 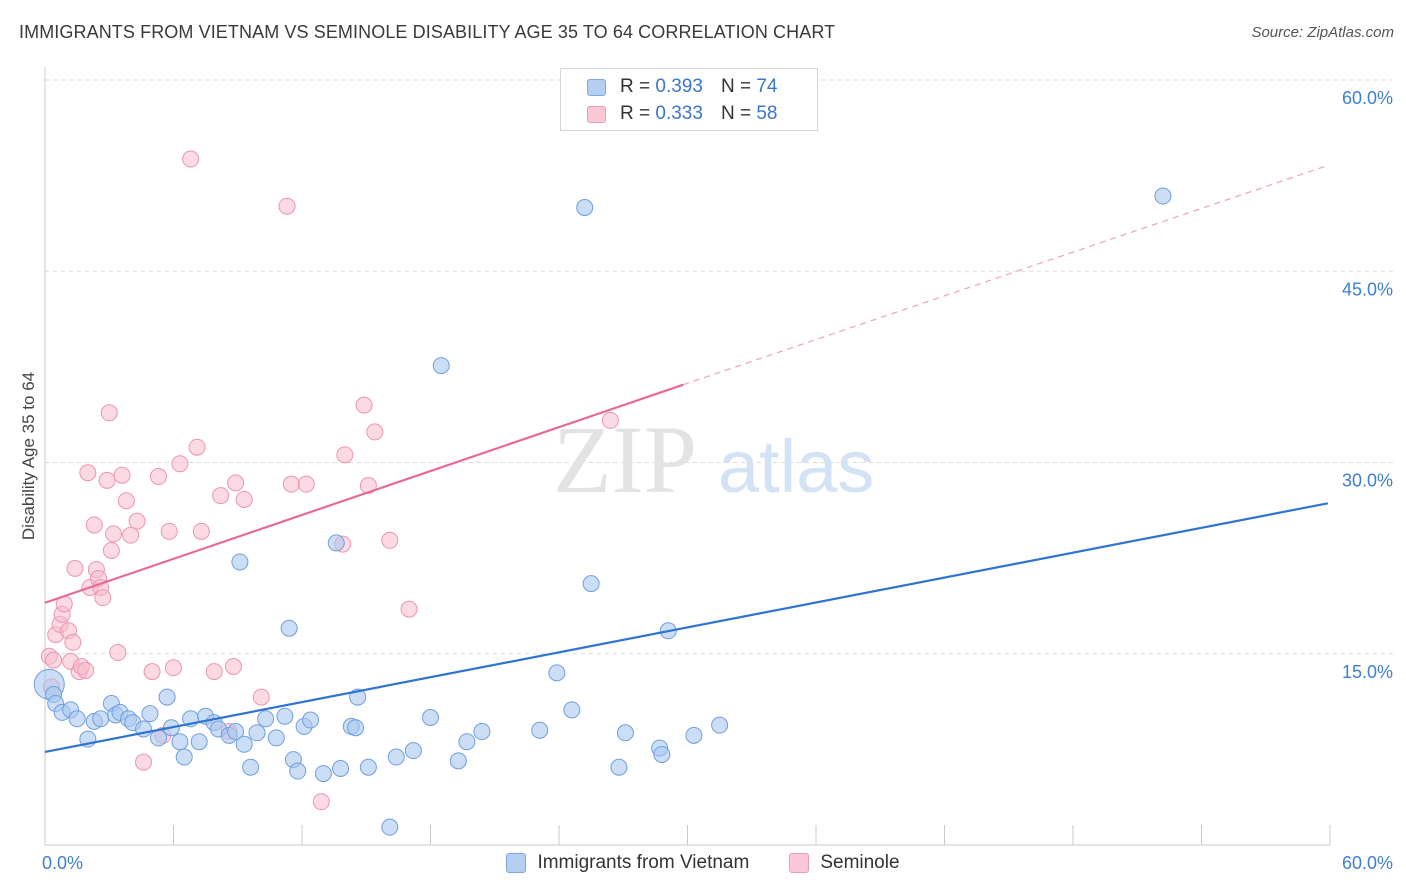 What do you see at coordinates (767, 86) in the screenshot?
I see `legend-n-value: 74` at bounding box center [767, 86].